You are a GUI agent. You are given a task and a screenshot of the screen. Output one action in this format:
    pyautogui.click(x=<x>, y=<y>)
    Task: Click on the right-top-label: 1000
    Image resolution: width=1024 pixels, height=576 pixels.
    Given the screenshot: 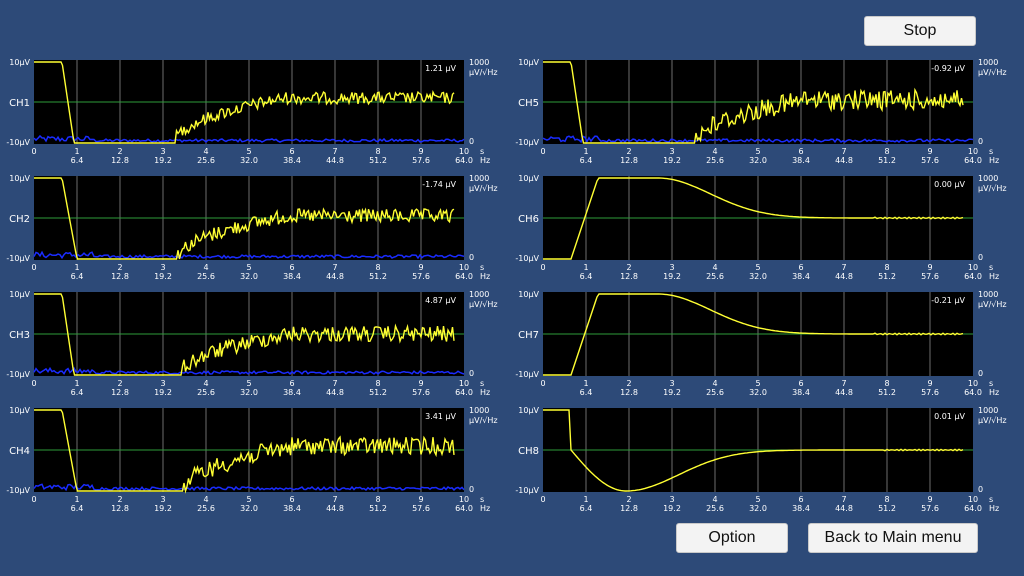 What is the action you would take?
    pyautogui.click(x=479, y=62)
    